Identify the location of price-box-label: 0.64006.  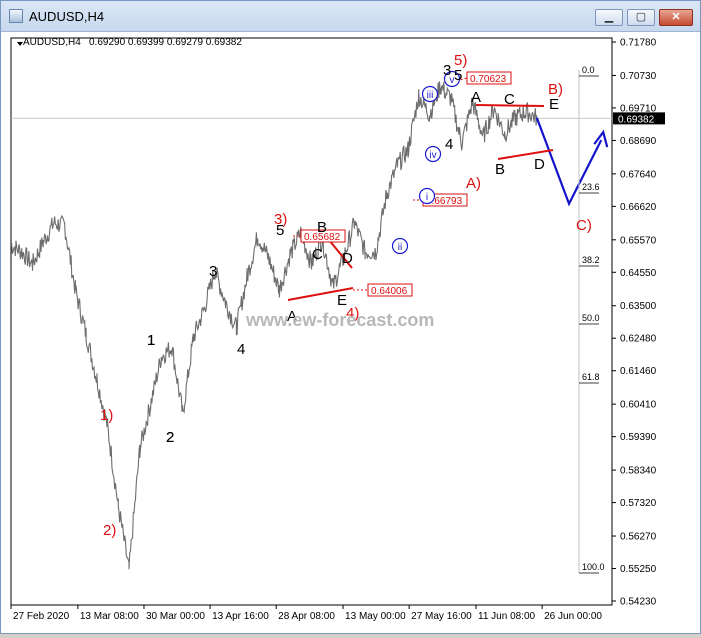
(389, 291).